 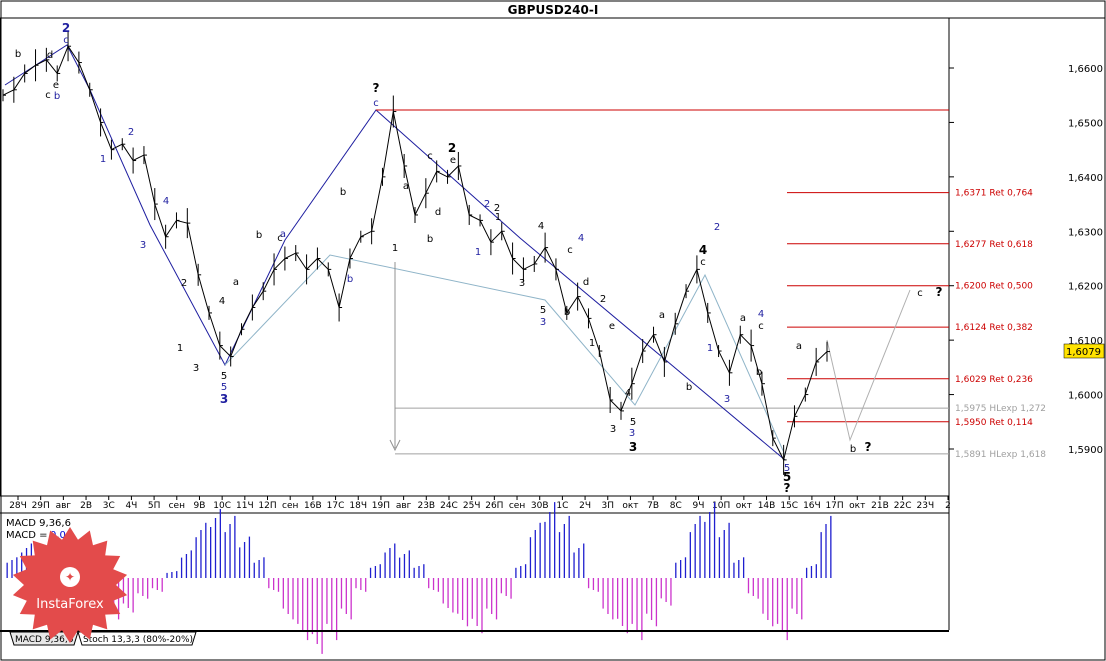 What do you see at coordinates (395, 357) in the screenshot?
I see `measurement-arrow` at bounding box center [395, 357].